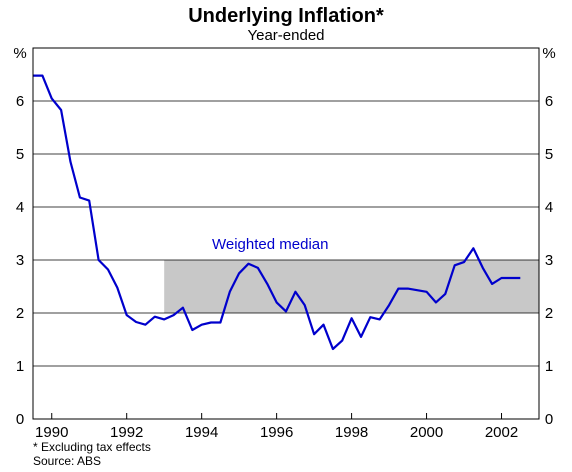  I want to click on y-unit-left: %, so click(19, 53).